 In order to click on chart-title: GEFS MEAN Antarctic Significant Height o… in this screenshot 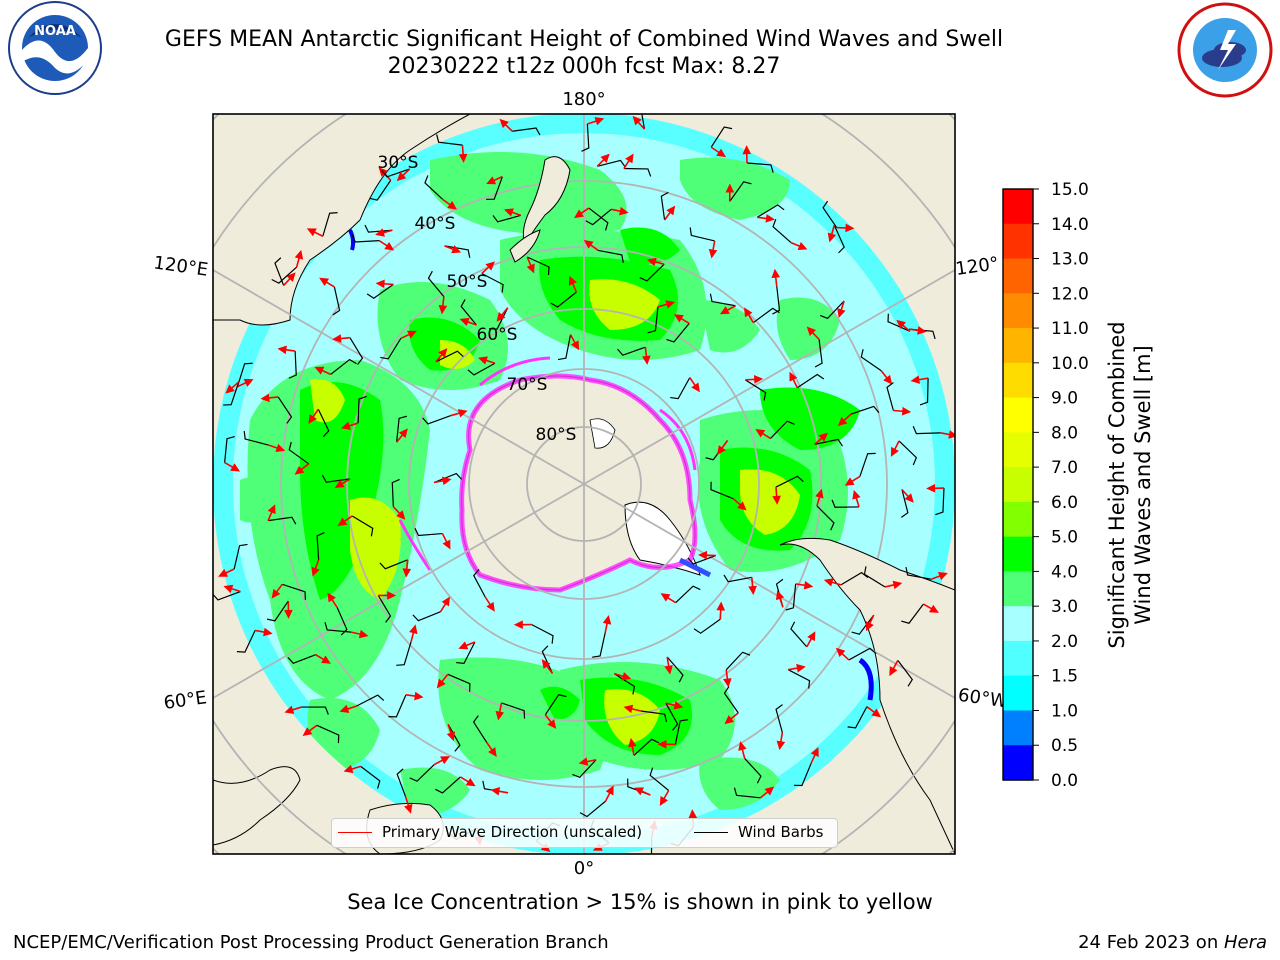, I will do `click(584, 39)`.